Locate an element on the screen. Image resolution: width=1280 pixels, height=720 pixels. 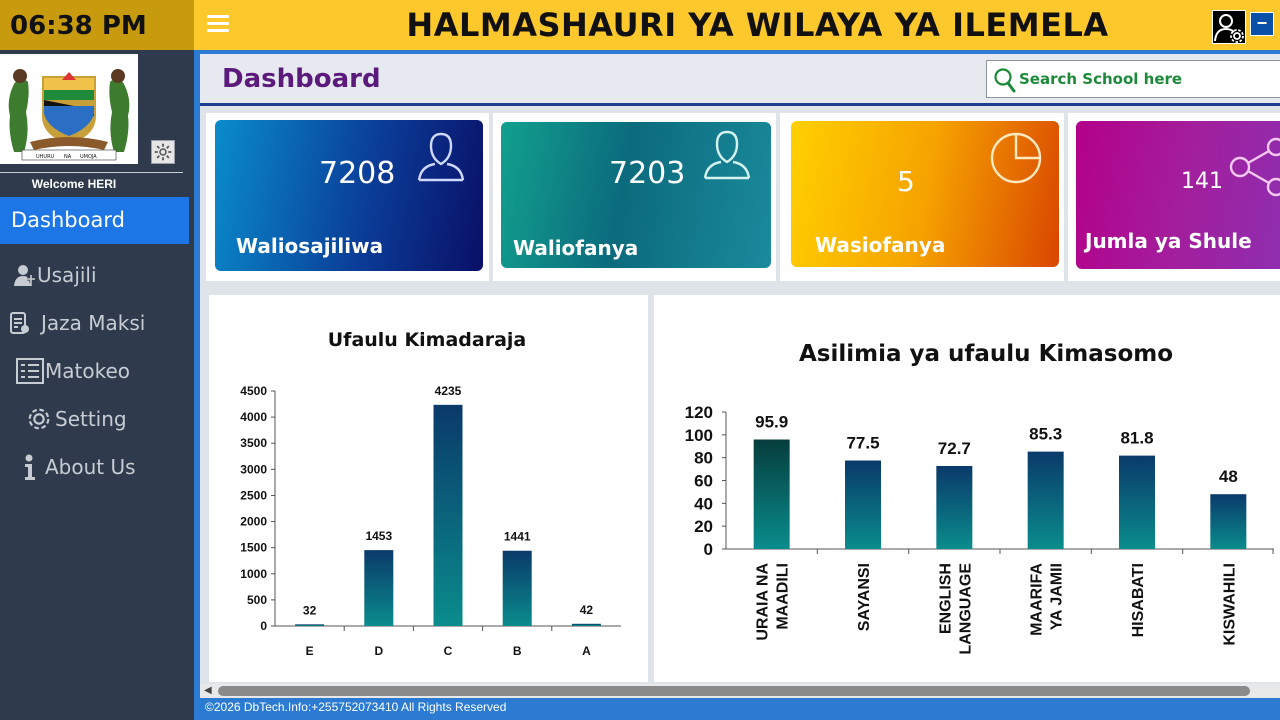
category-label: ENGLISH LANGUAGE is located at coordinates (955, 609).